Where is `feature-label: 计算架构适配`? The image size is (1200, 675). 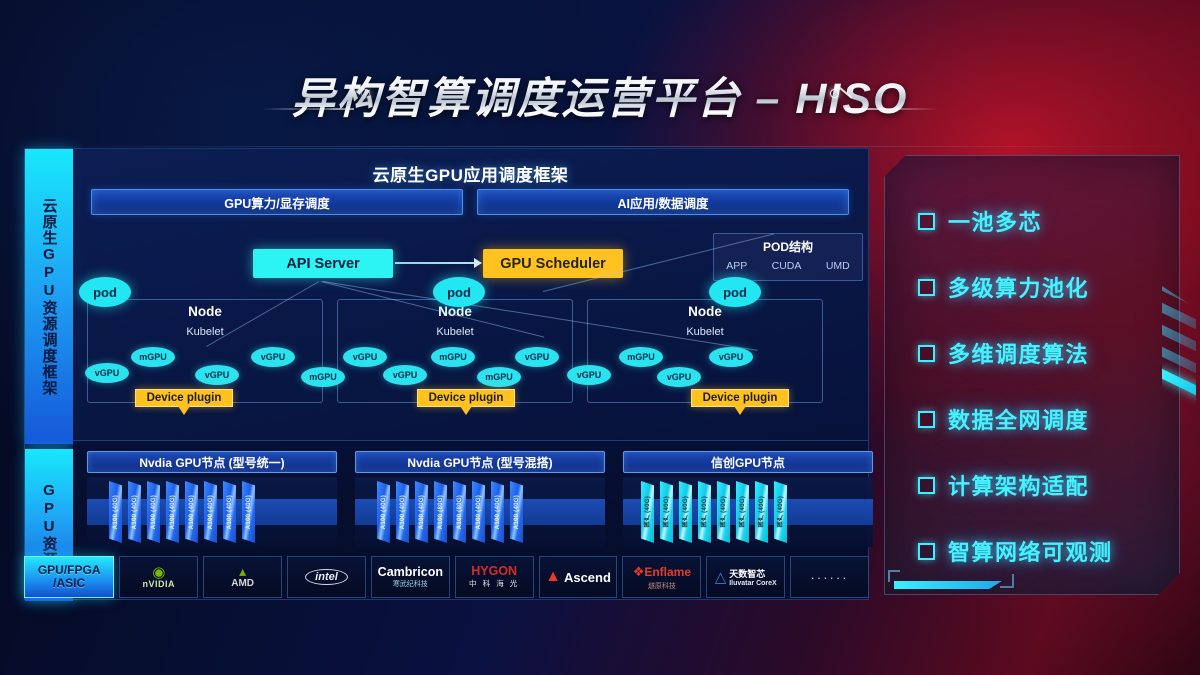 feature-label: 计算架构适配 is located at coordinates (1019, 486).